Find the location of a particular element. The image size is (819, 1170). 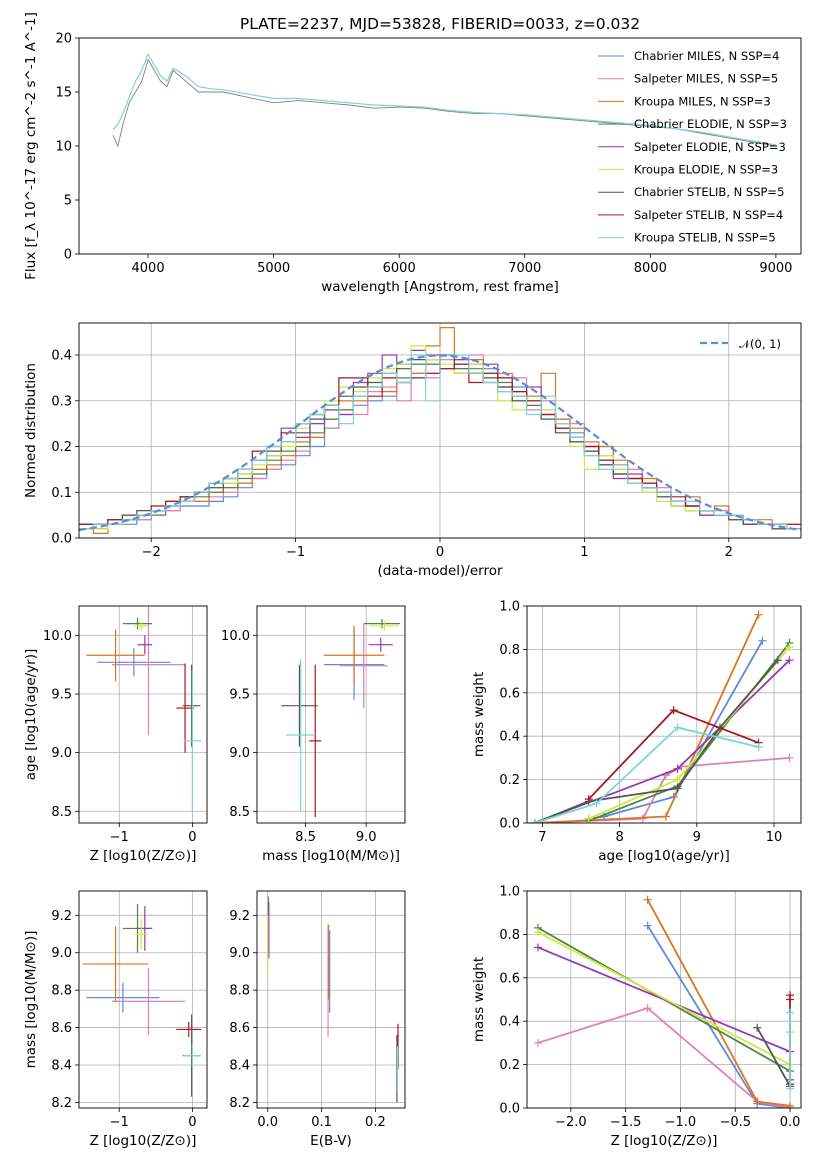

ticks: 7 8 9 10 0.0 0.2 0.4 0.6 0.8 1.0 is located at coordinates (640, 723).